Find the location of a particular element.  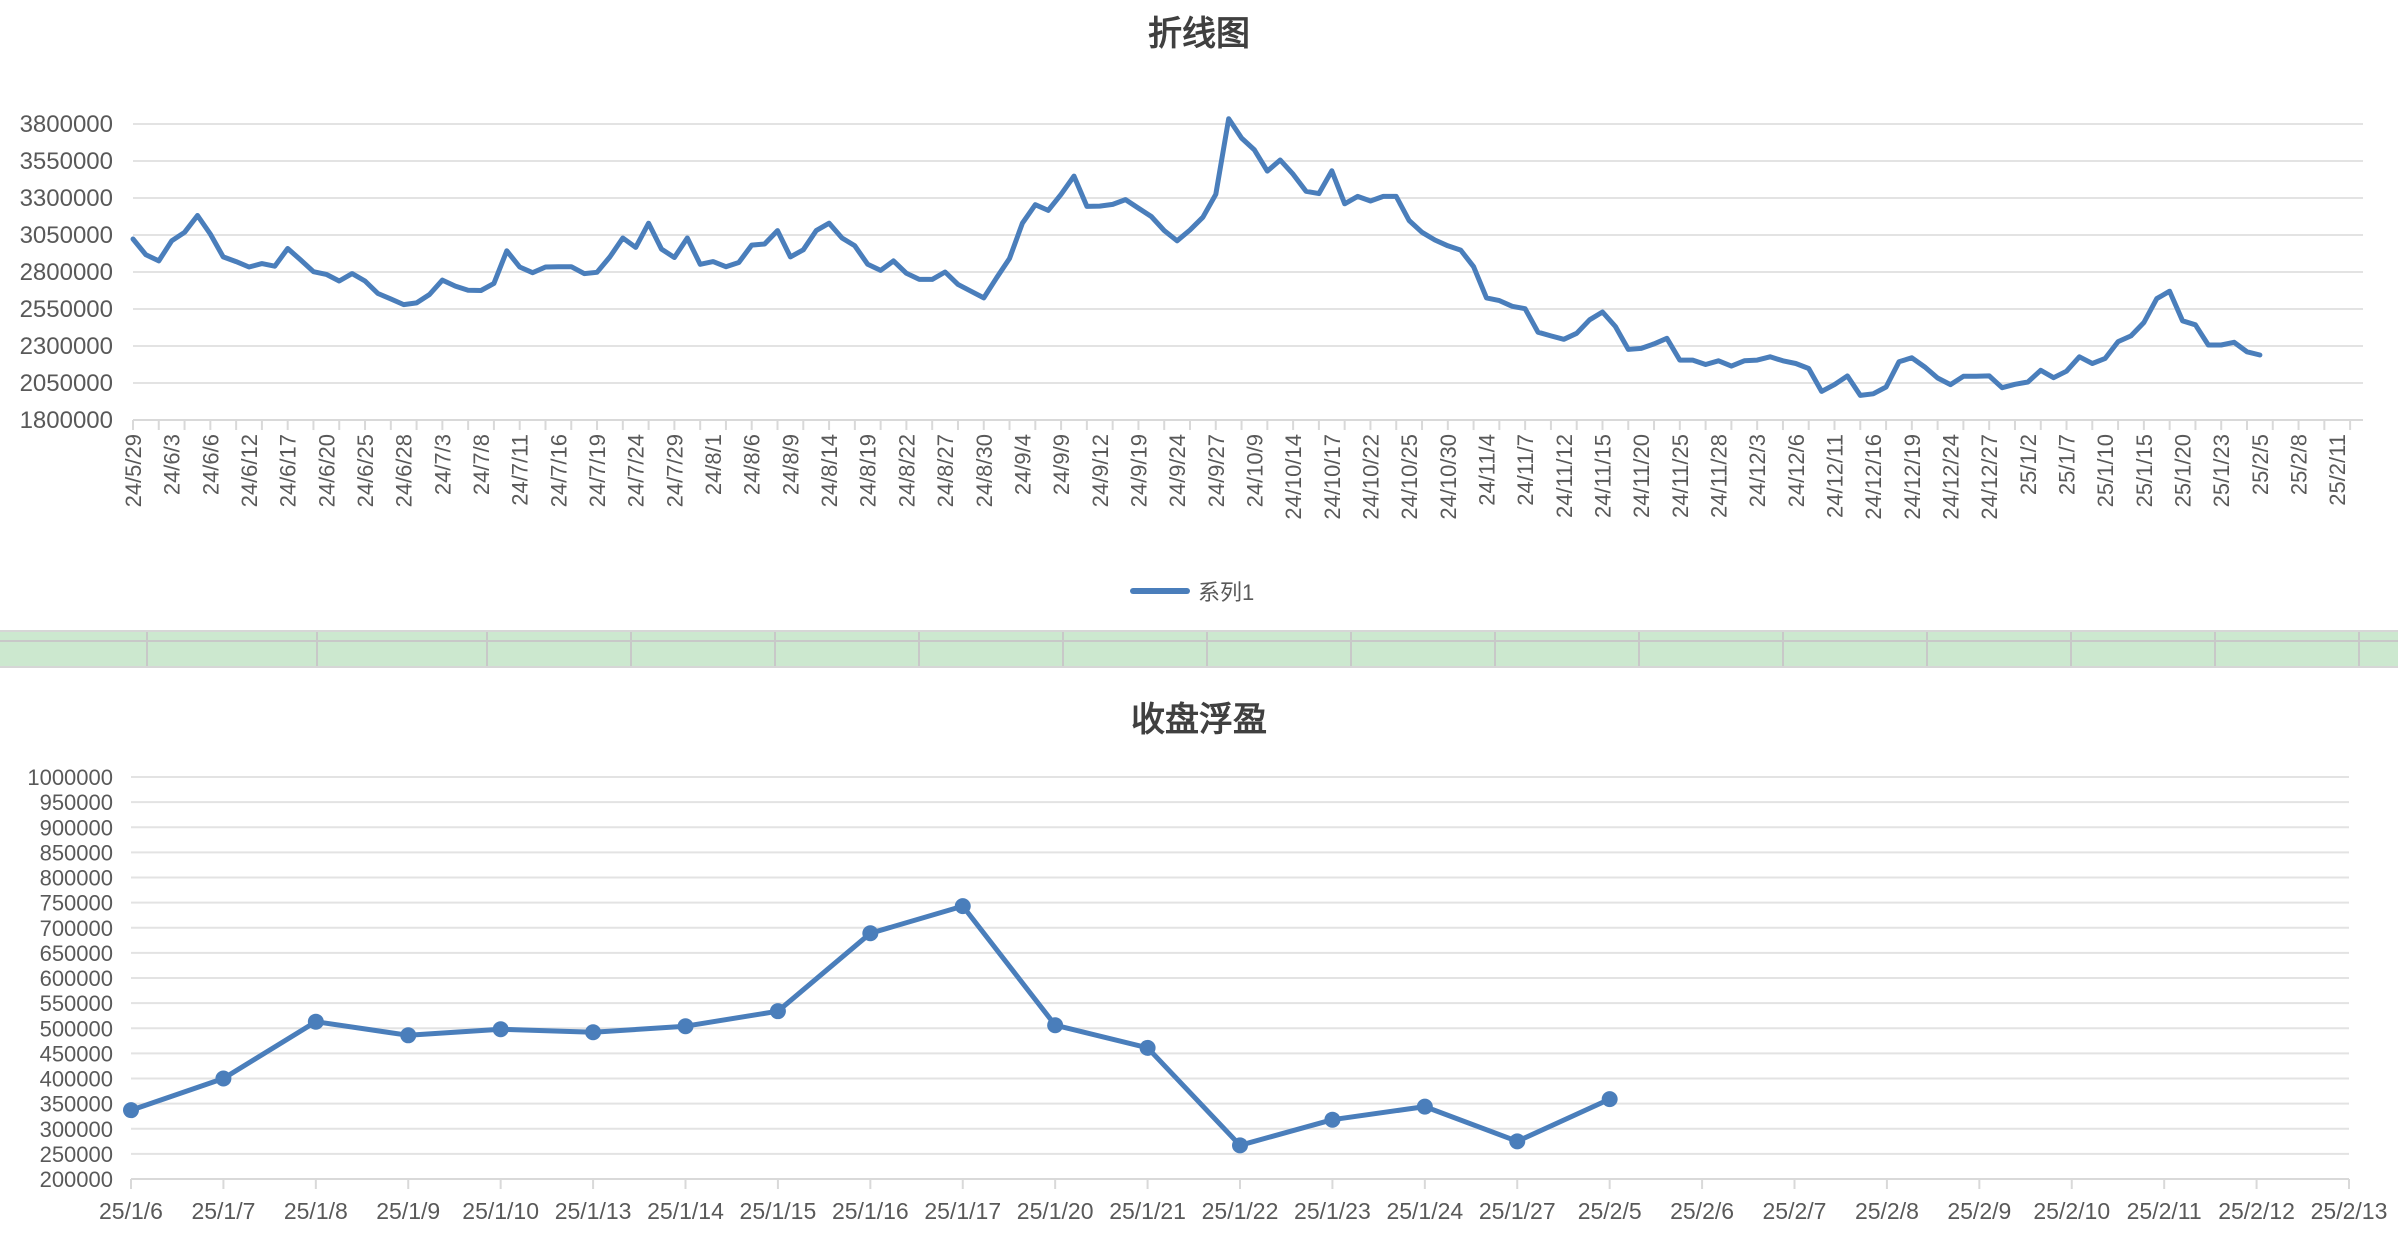

y-tick-label: 750000 is located at coordinates (76, 903).